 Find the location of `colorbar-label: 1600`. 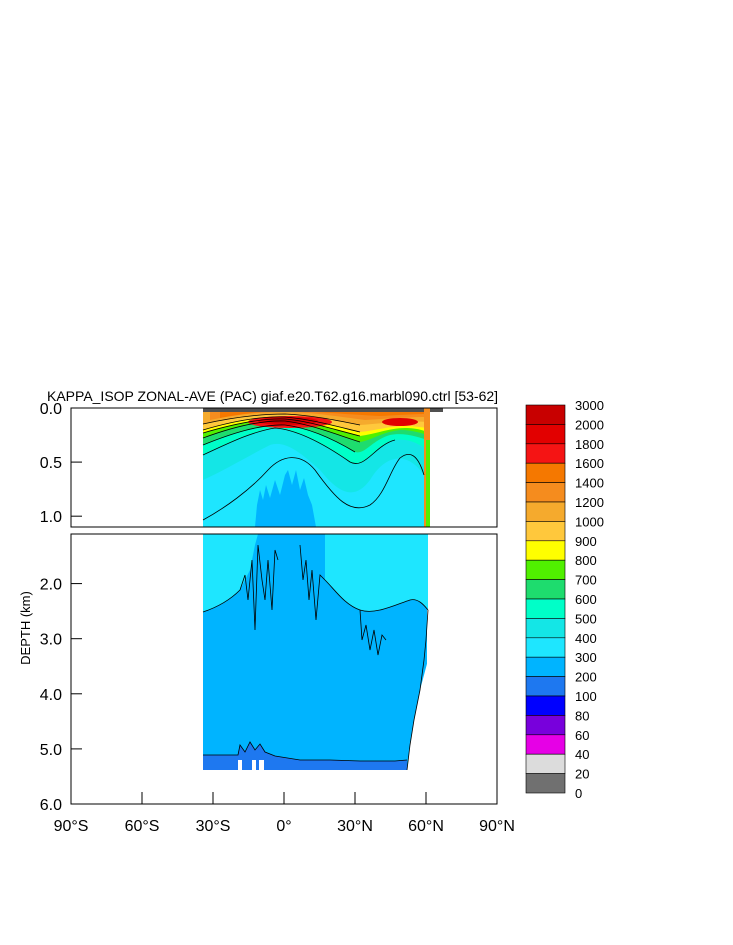

colorbar-label: 1600 is located at coordinates (589, 463).